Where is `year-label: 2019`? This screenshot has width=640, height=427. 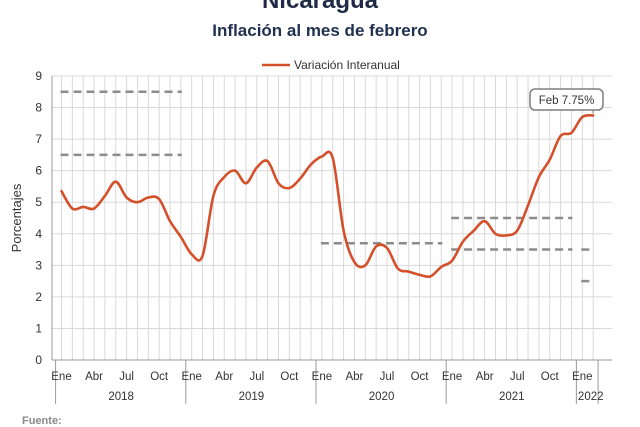 year-label: 2019 is located at coordinates (252, 397).